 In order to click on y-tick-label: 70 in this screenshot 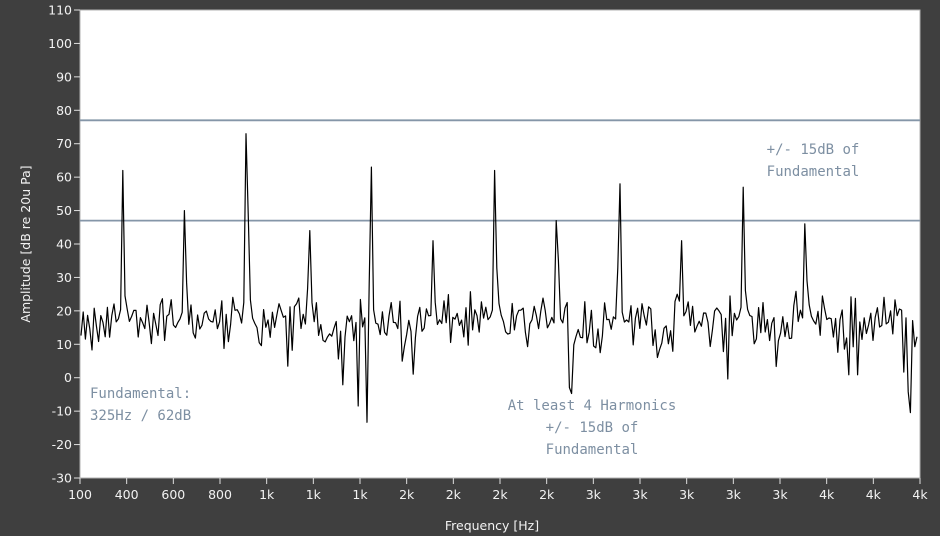, I will do `click(64, 143)`.